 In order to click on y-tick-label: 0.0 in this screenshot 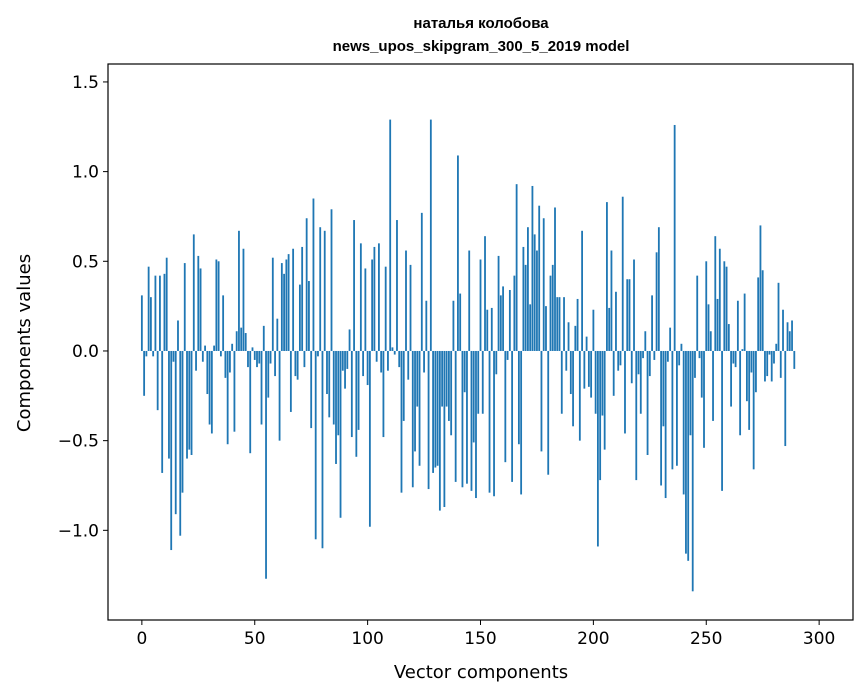, I will do `click(85, 352)`.